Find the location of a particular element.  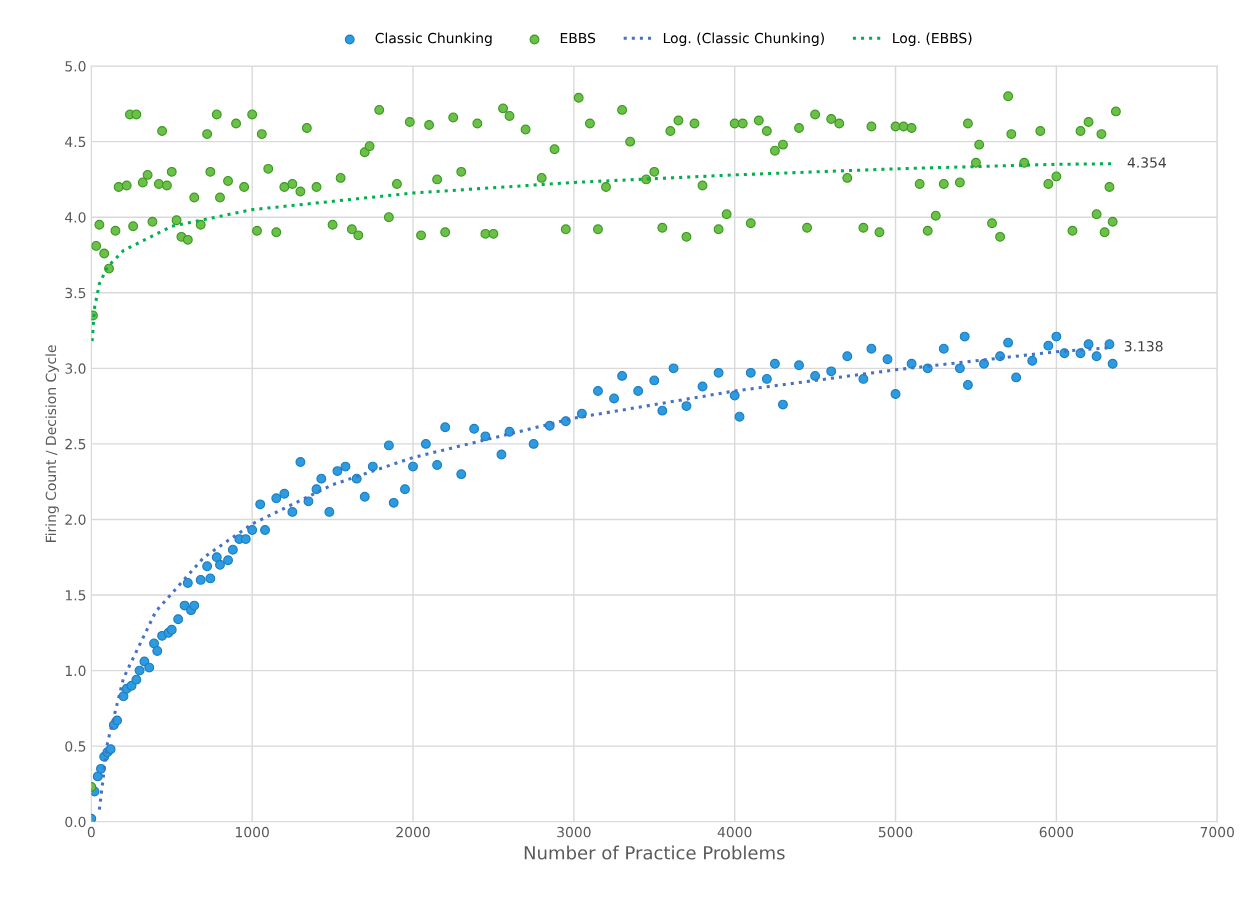

y-tick-label: 1.5 is located at coordinates (75, 595).